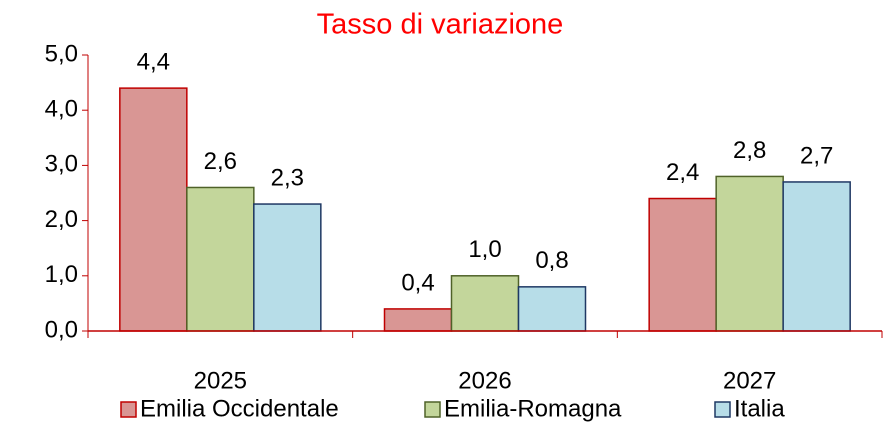 Image resolution: width=883 pixels, height=424 pixels. What do you see at coordinates (220, 380) in the screenshot?
I see `x-tick-label: 2025` at bounding box center [220, 380].